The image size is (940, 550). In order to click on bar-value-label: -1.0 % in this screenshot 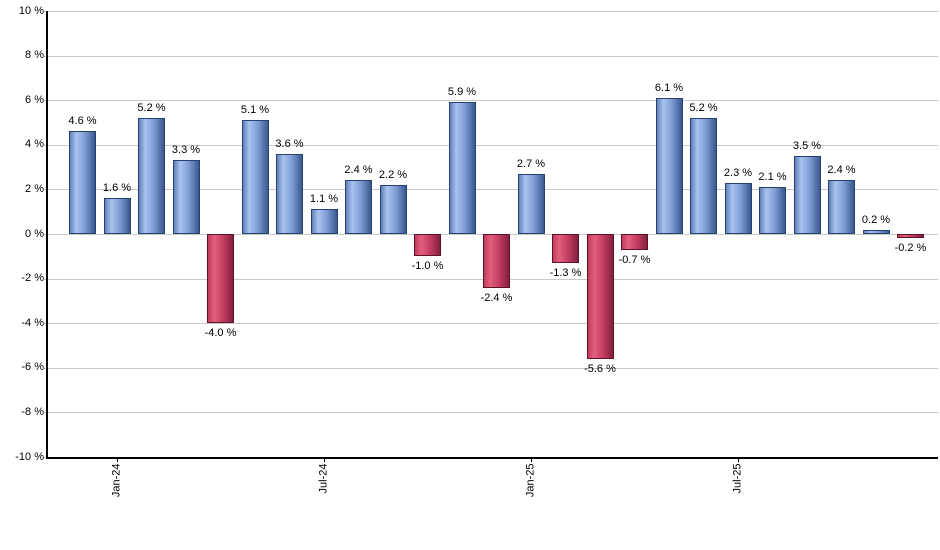, I will do `click(427, 266)`.